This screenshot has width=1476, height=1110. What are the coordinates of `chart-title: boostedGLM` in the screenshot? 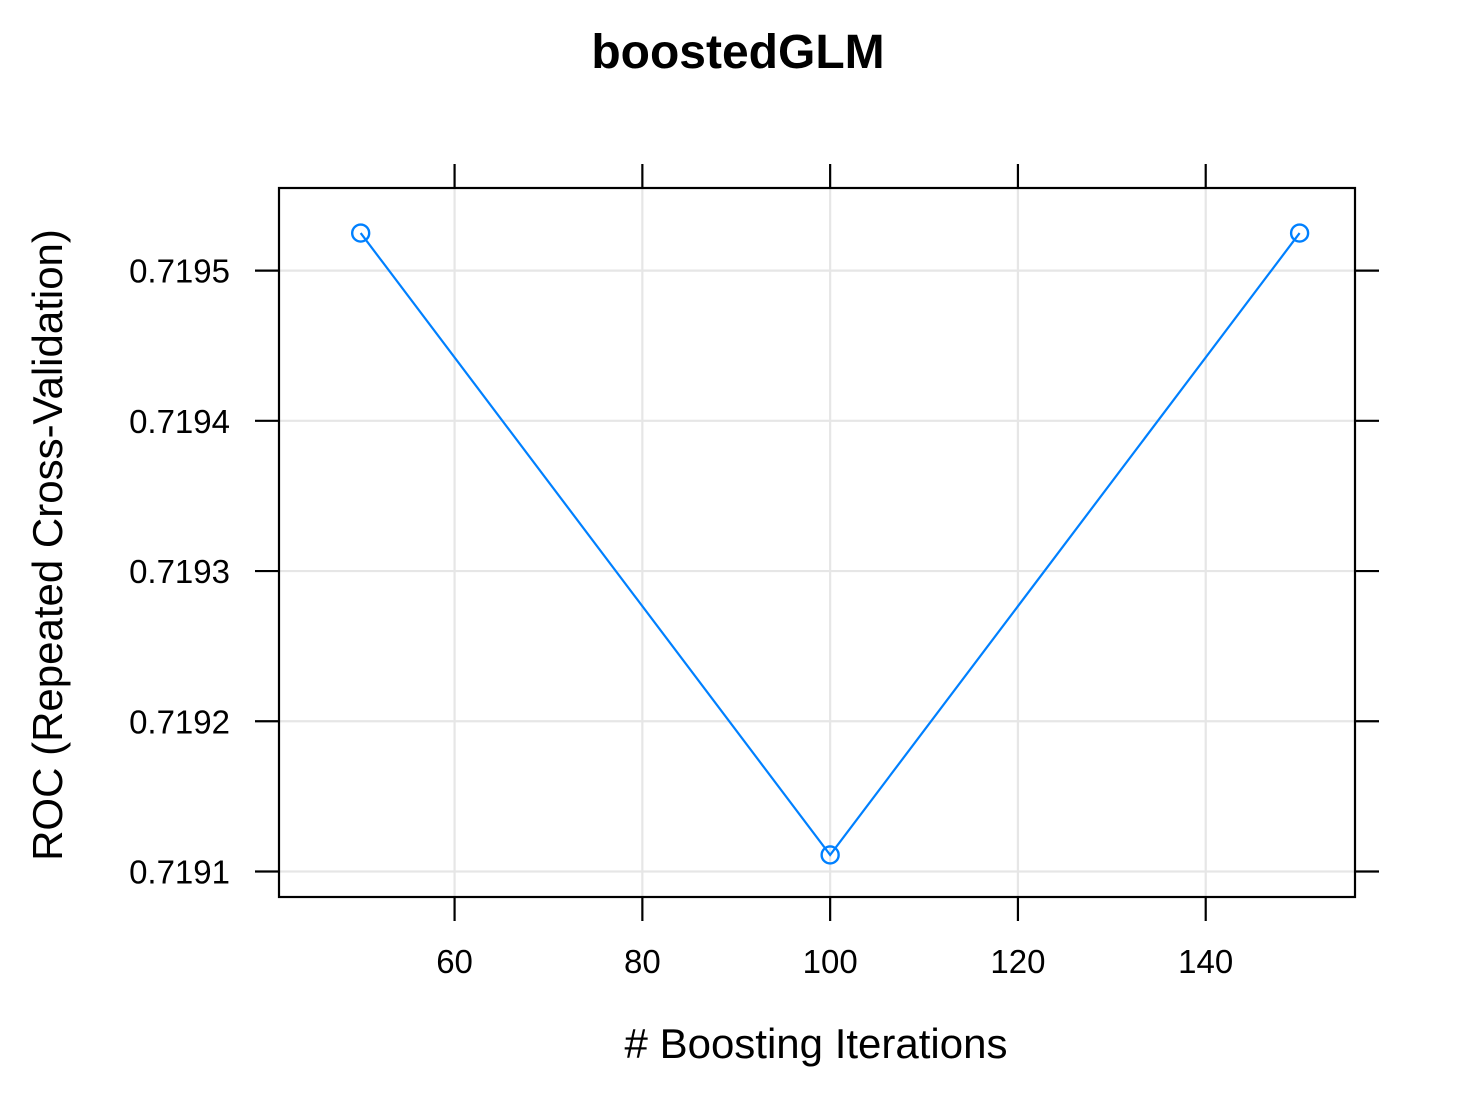 It's located at (737, 52).